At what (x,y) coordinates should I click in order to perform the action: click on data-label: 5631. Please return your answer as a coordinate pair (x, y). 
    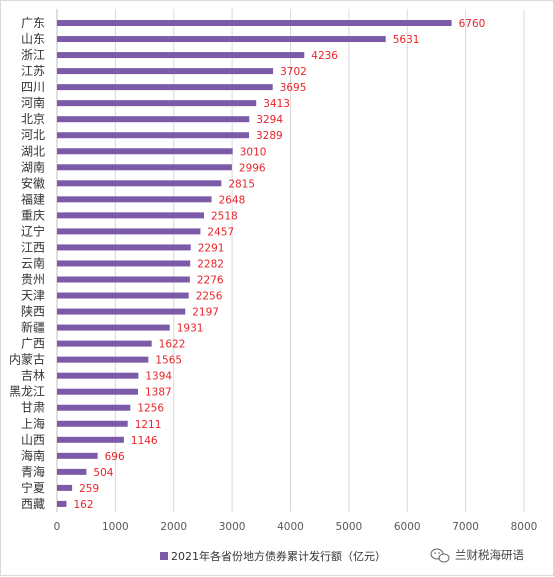
    Looking at the image, I should click on (406, 40).